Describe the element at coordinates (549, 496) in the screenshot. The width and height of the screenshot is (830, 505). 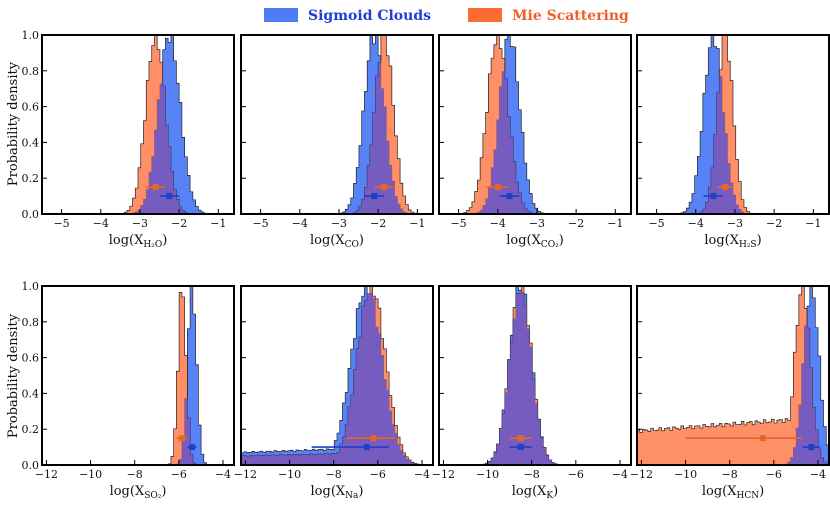
I see `x-axis-label-sub: K` at that location.